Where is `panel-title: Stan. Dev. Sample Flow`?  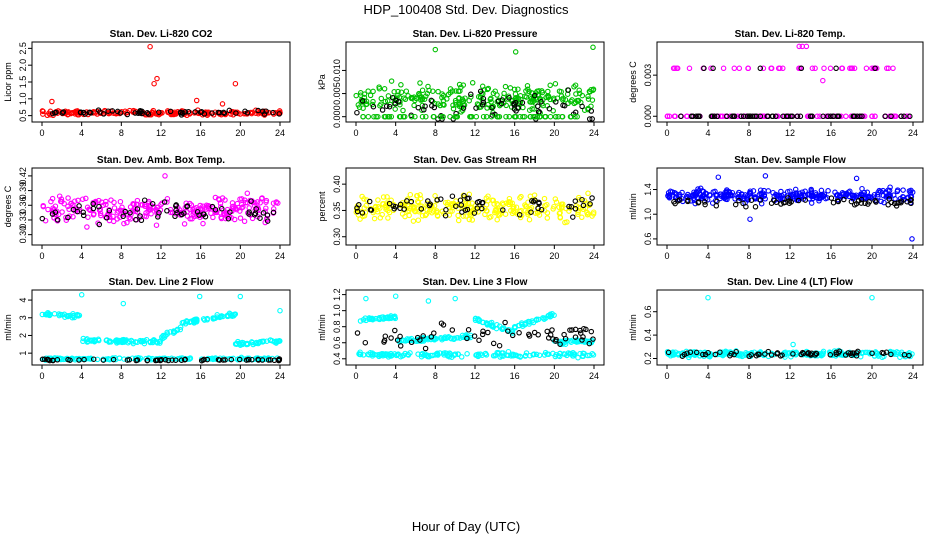
panel-title: Stan. Dev. Sample Flow is located at coordinates (790, 160).